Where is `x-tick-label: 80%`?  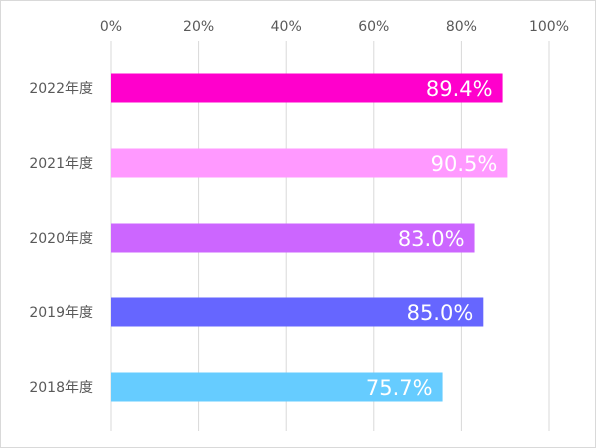
x-tick-label: 80% is located at coordinates (461, 27).